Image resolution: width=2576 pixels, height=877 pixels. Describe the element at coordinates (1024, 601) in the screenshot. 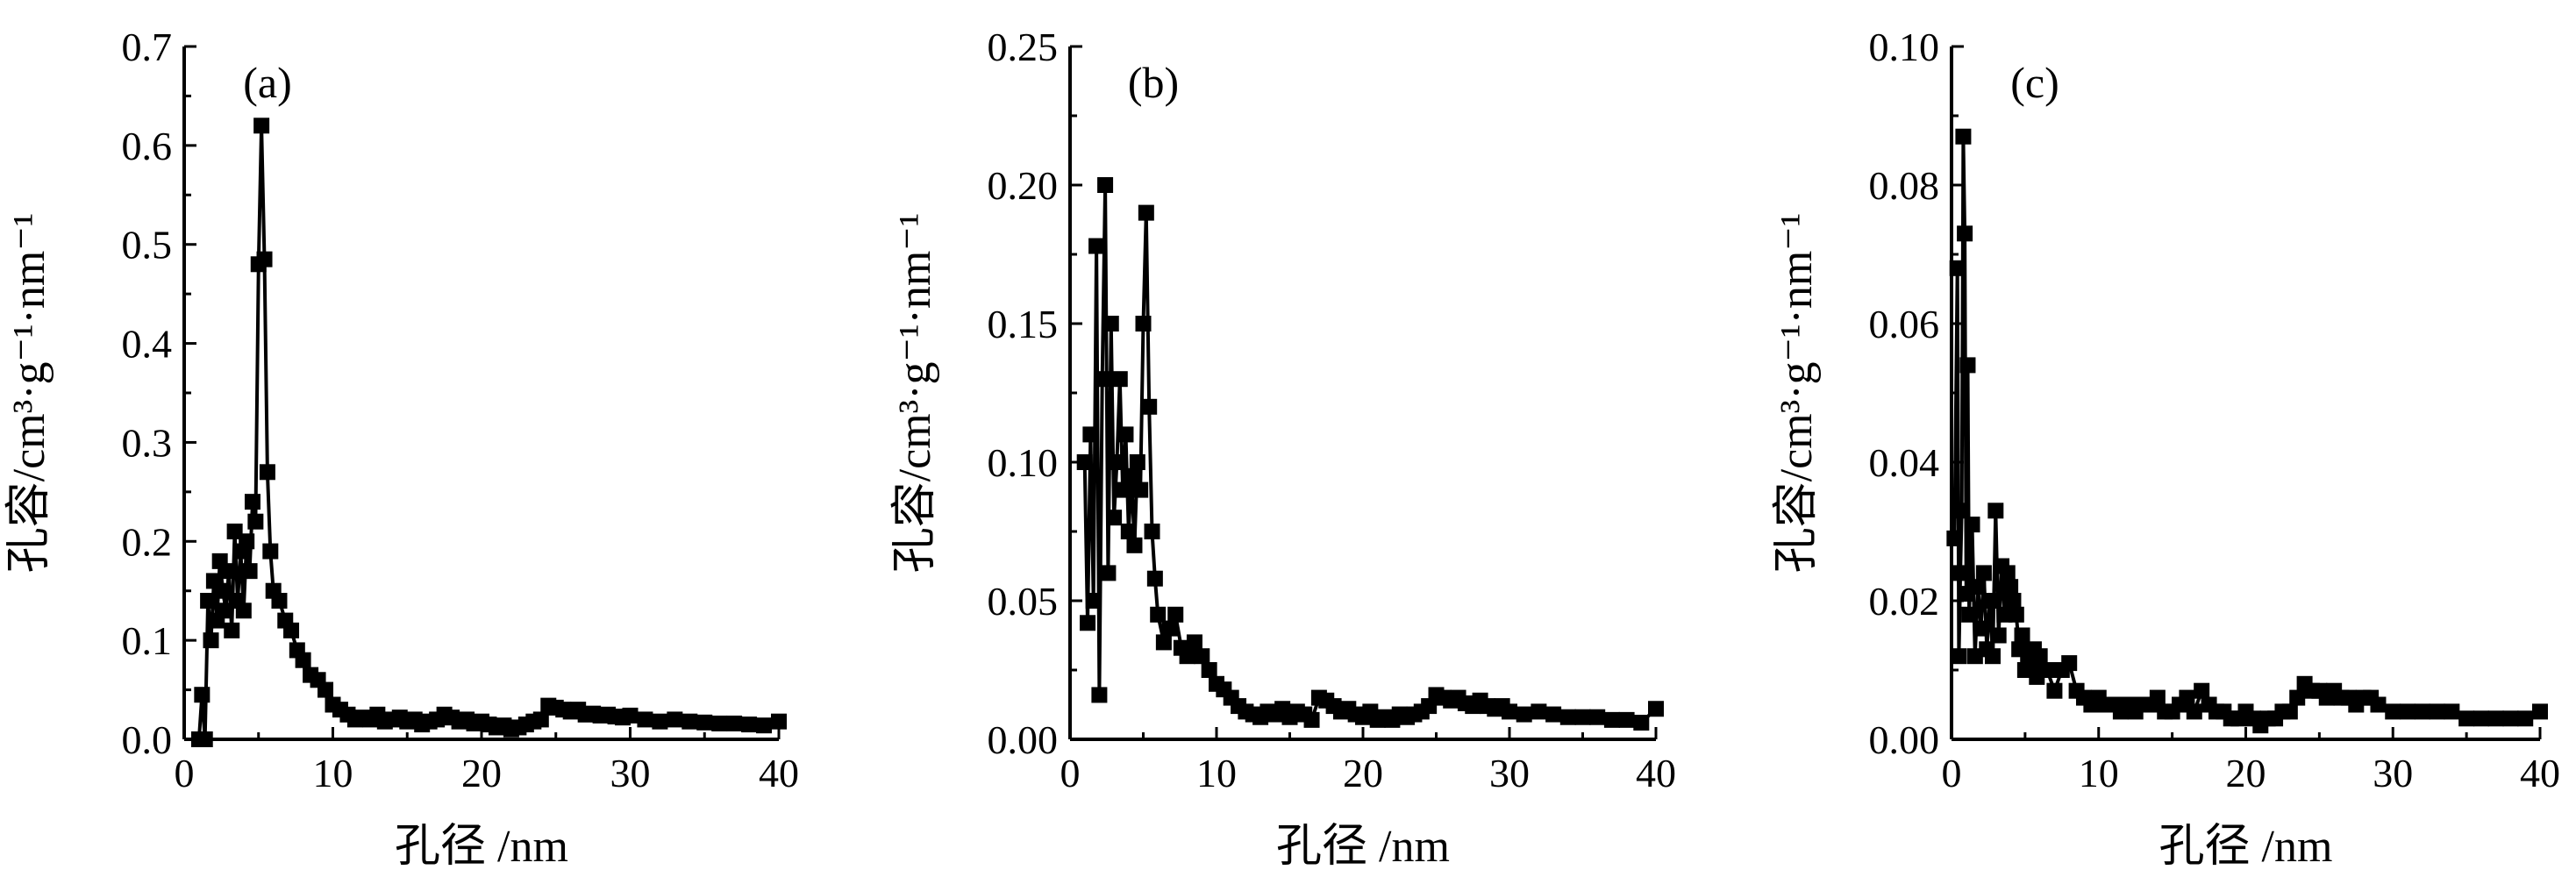

I see `y-tick-label: 0.05` at that location.